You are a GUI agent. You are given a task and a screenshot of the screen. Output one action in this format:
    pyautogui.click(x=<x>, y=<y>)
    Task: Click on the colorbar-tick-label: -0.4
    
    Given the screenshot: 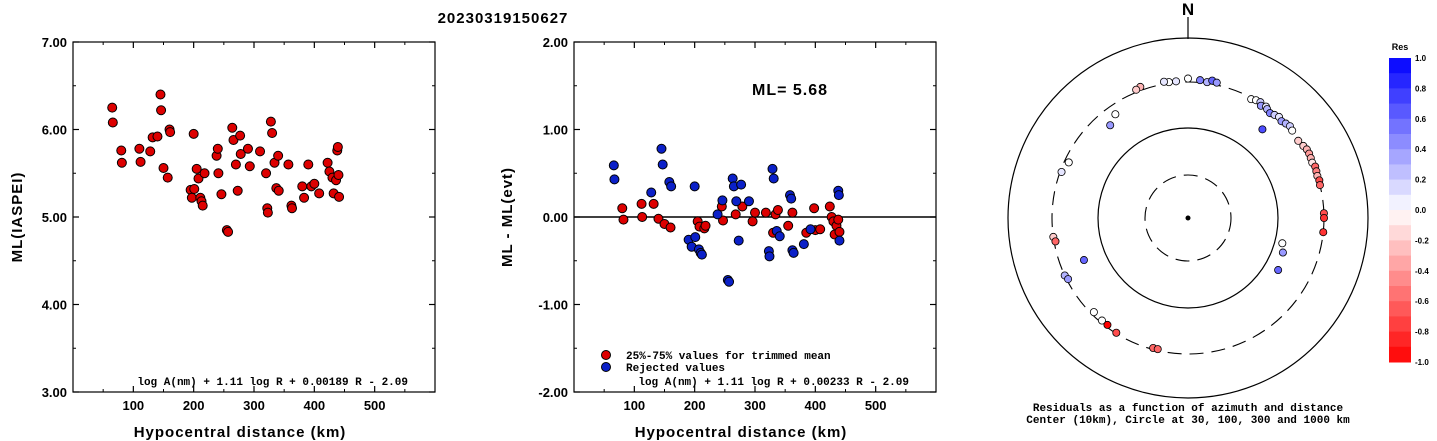 What is the action you would take?
    pyautogui.click(x=1422, y=271)
    